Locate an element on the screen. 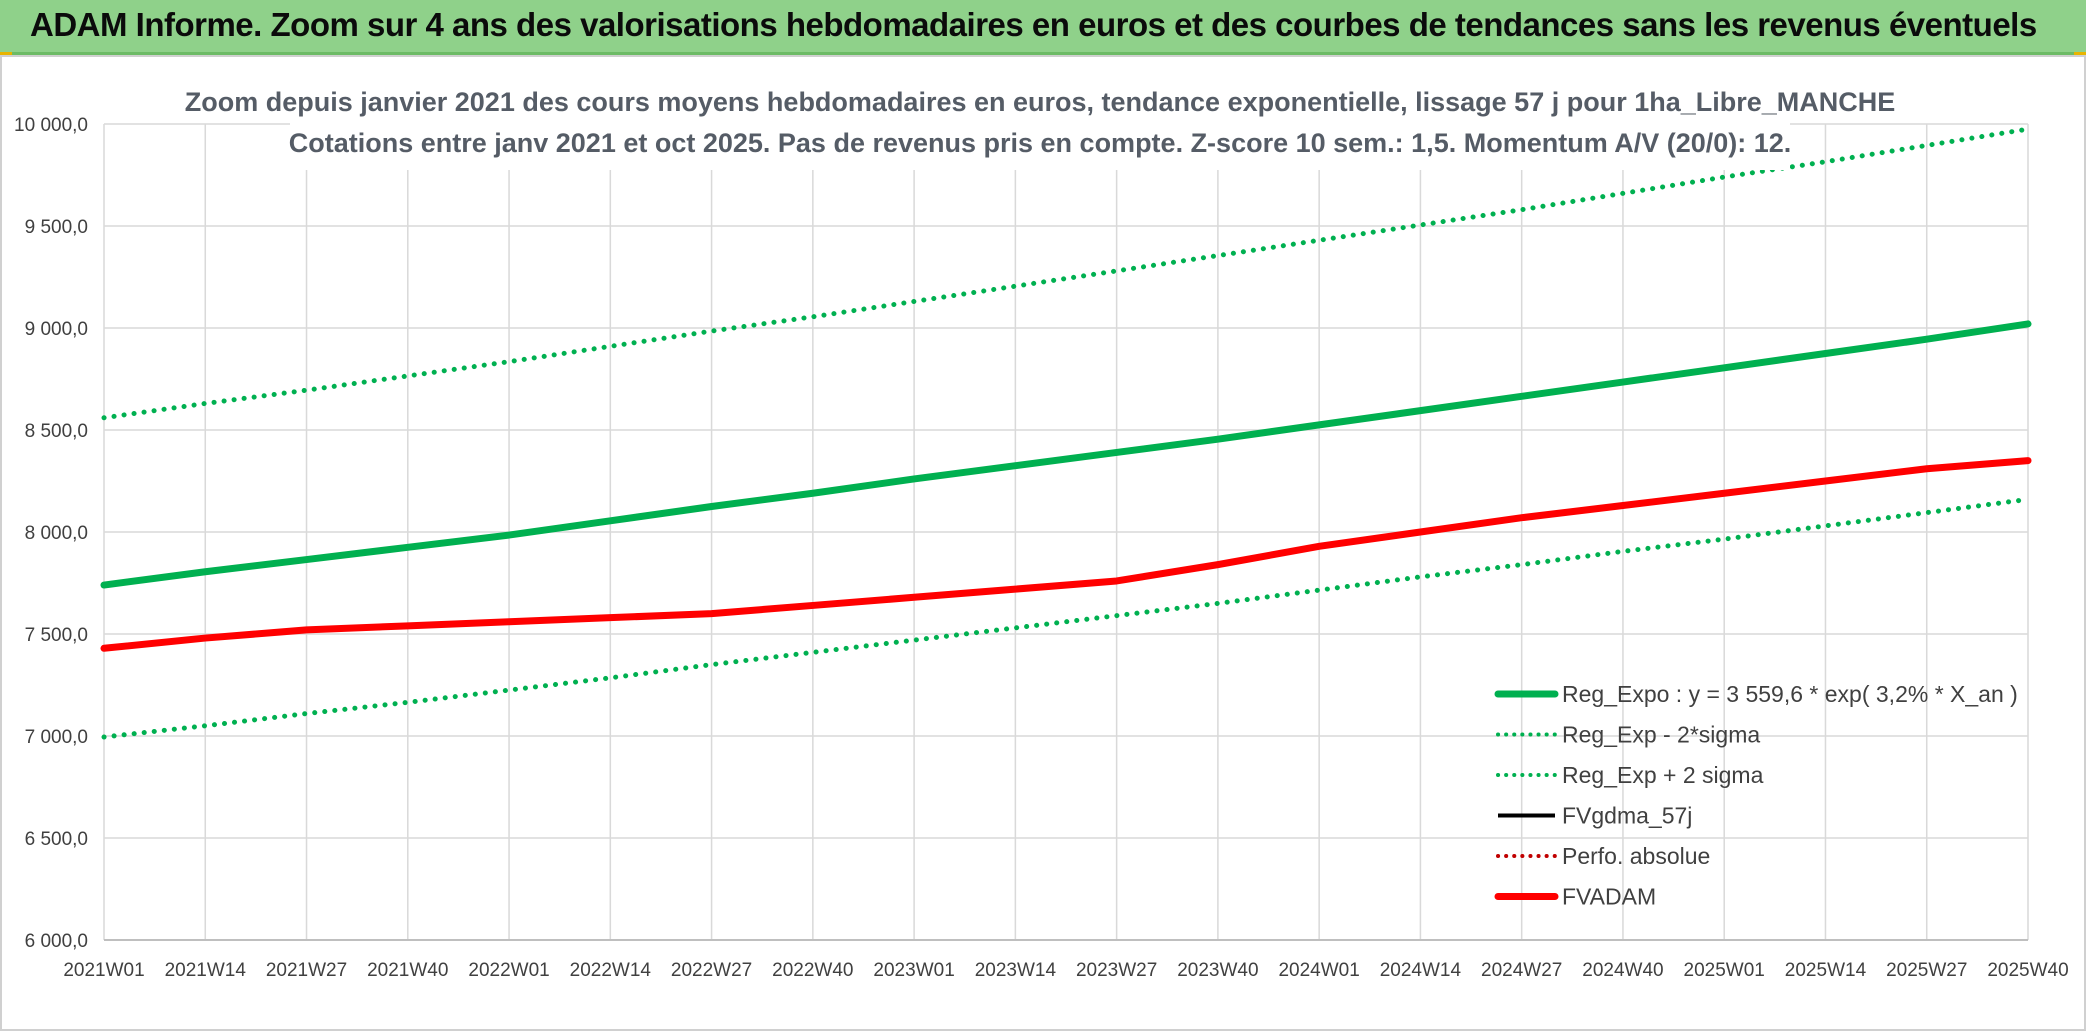 The width and height of the screenshot is (2086, 1031). x-tick-label: 2021W40 is located at coordinates (407, 970).